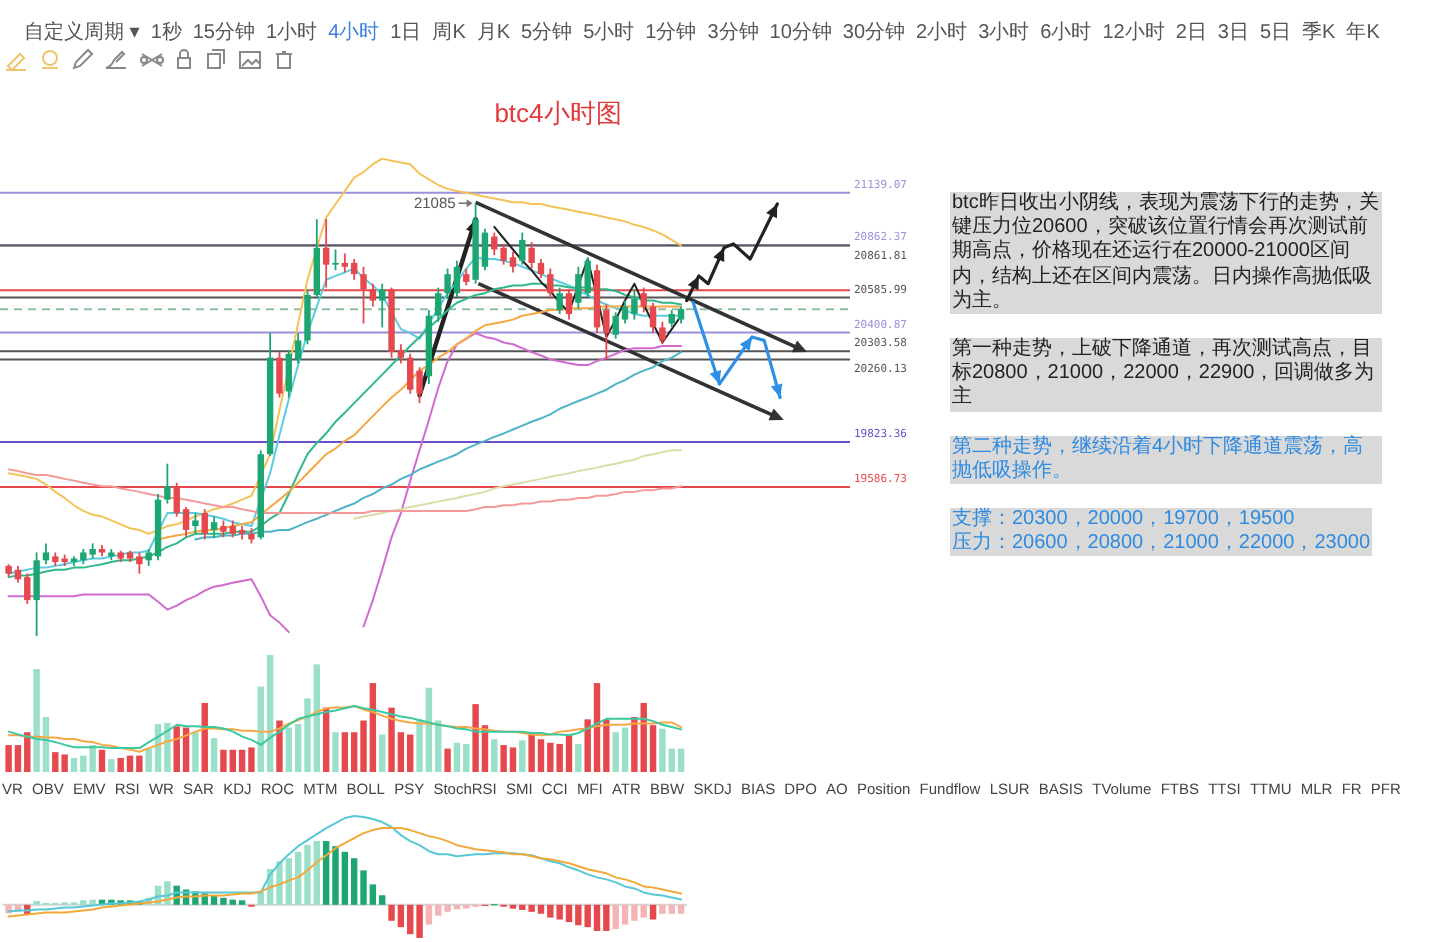 Image resolution: width=1436 pixels, height=942 pixels. Describe the element at coordinates (1319, 32) in the screenshot. I see `text: 季K` at that location.